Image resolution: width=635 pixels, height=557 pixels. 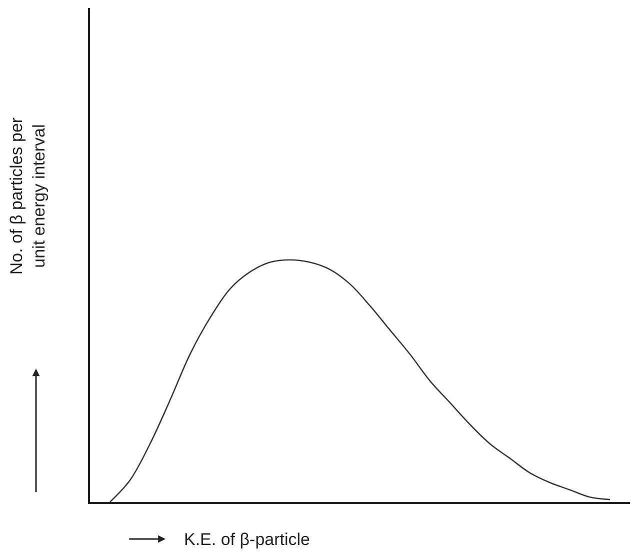 What do you see at coordinates (27, 196) in the screenshot?
I see `y-axis-title: No. of β particles per unit energy interval` at bounding box center [27, 196].